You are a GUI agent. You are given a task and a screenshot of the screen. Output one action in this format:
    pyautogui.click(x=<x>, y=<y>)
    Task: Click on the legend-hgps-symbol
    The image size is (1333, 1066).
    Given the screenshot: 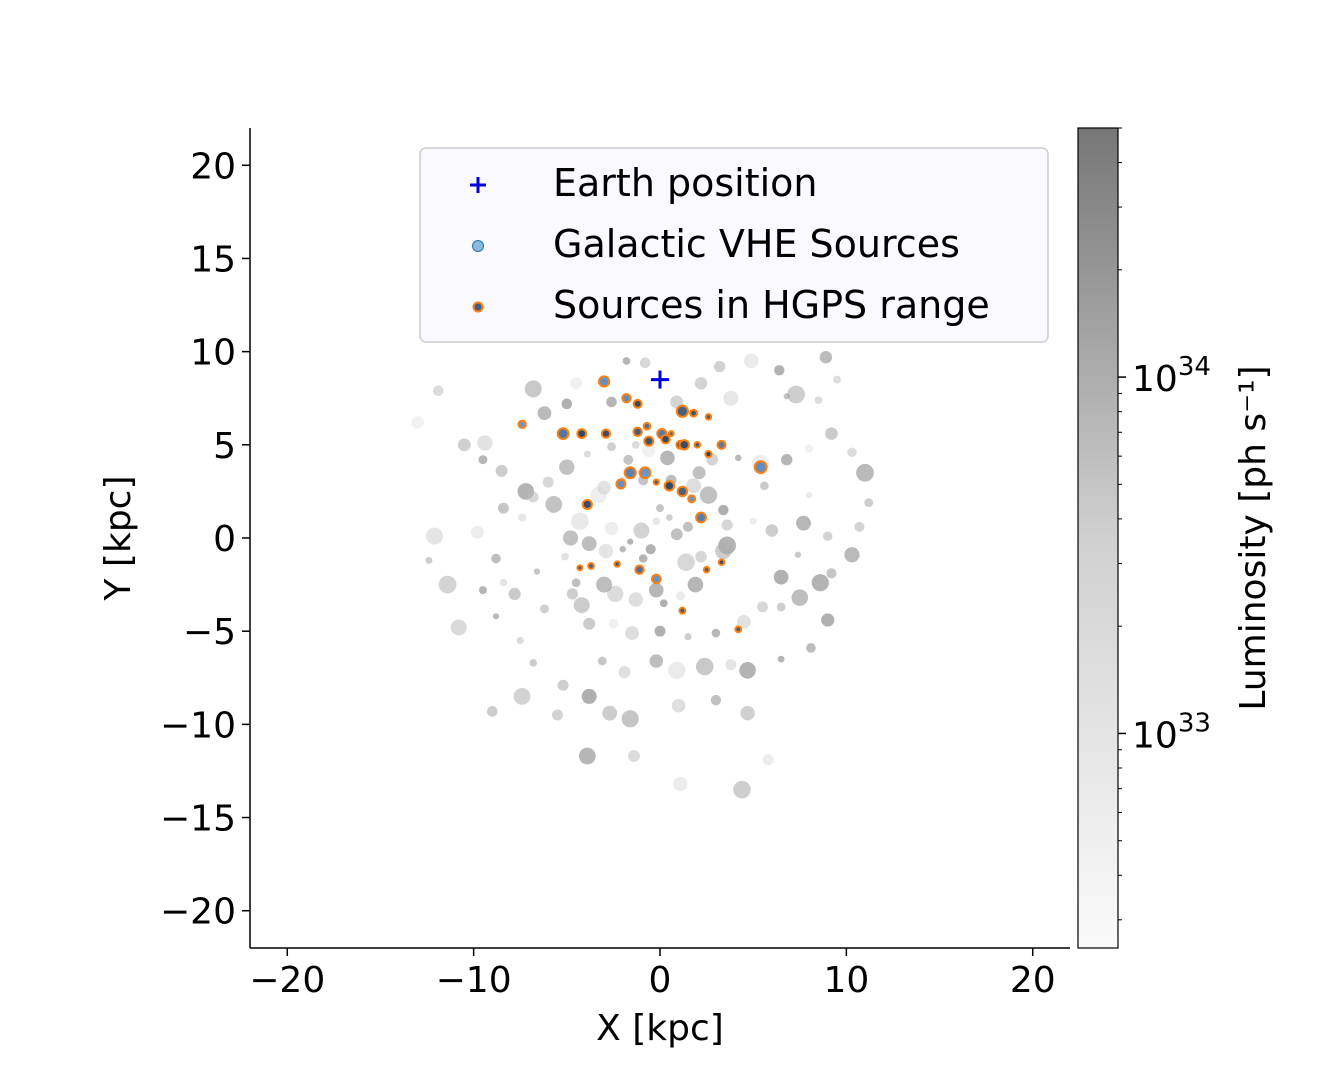 What is the action you would take?
    pyautogui.click(x=478, y=307)
    